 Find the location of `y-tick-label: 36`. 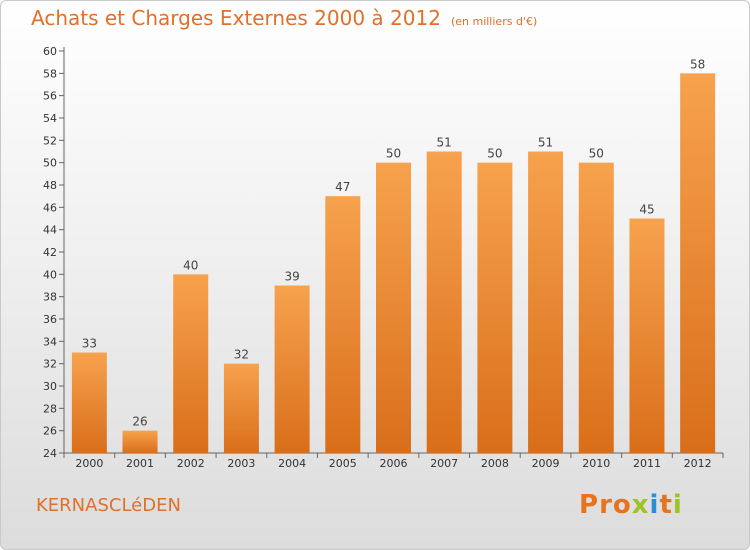

y-tick-label: 36 is located at coordinates (50, 319).